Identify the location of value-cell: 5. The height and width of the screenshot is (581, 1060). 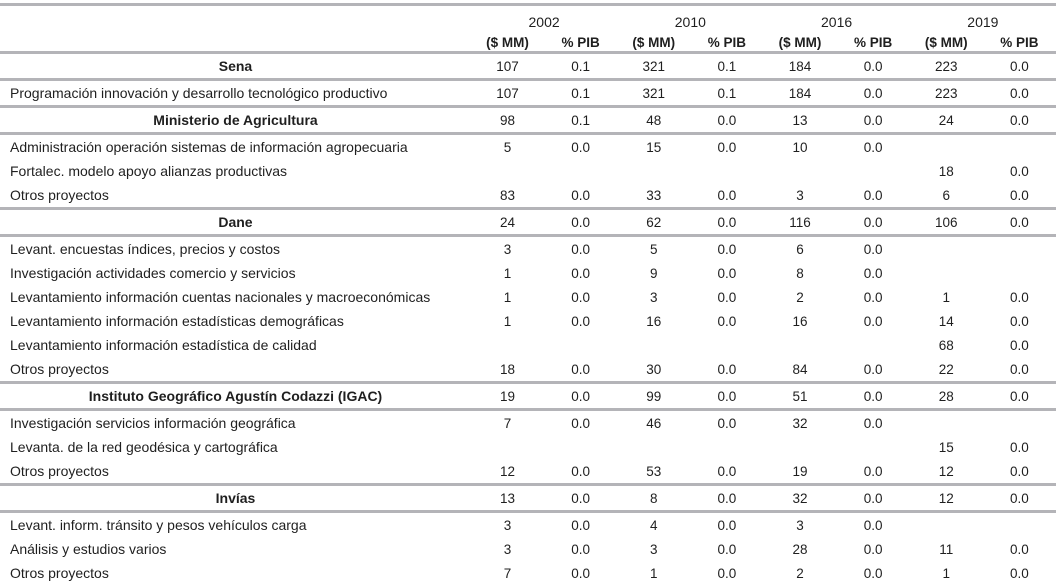
(654, 249).